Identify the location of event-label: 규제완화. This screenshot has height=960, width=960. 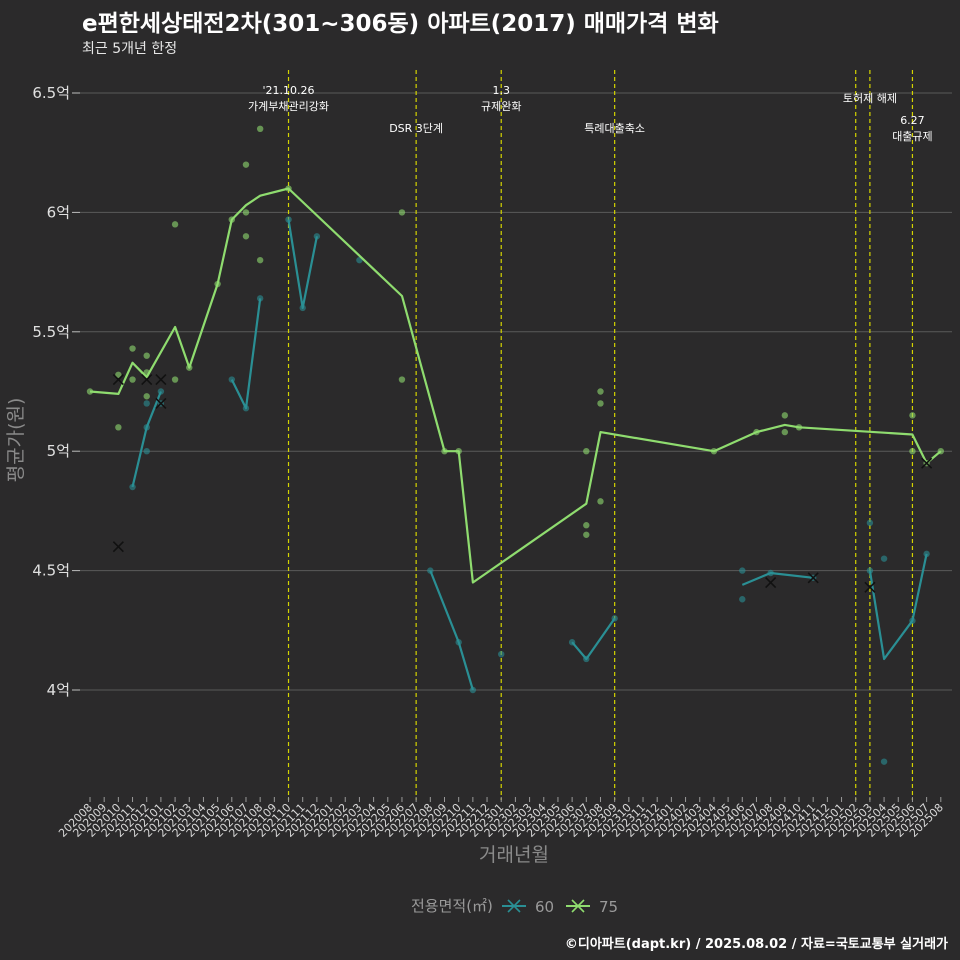
(501, 106).